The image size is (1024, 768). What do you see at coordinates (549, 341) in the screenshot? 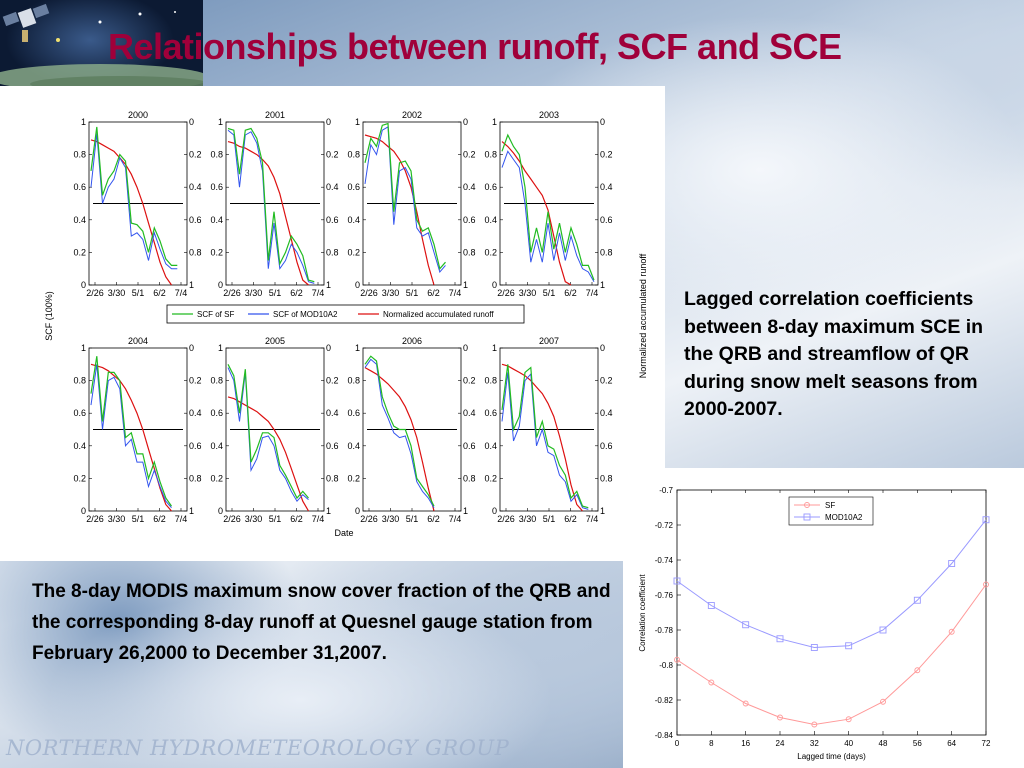
I see `panel-title: 2007` at bounding box center [549, 341].